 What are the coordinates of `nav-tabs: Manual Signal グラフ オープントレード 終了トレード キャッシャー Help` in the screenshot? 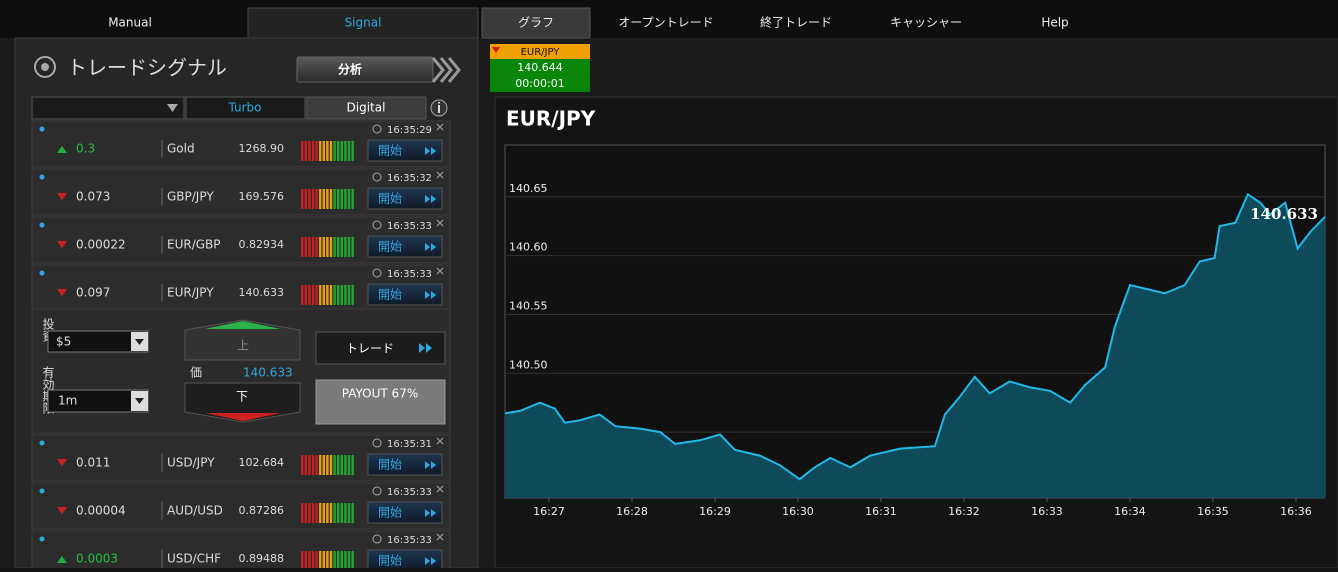 It's located at (588, 22).